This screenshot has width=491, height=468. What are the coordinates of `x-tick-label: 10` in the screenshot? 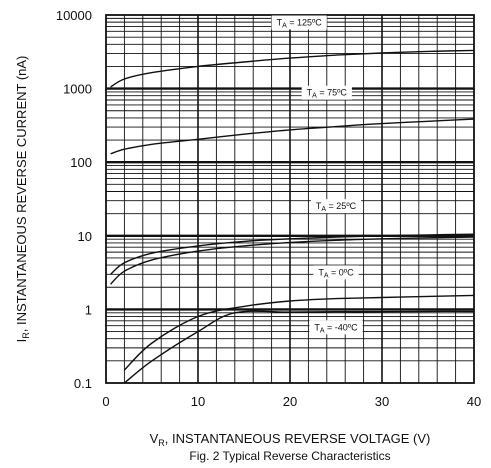 It's located at (198, 401).